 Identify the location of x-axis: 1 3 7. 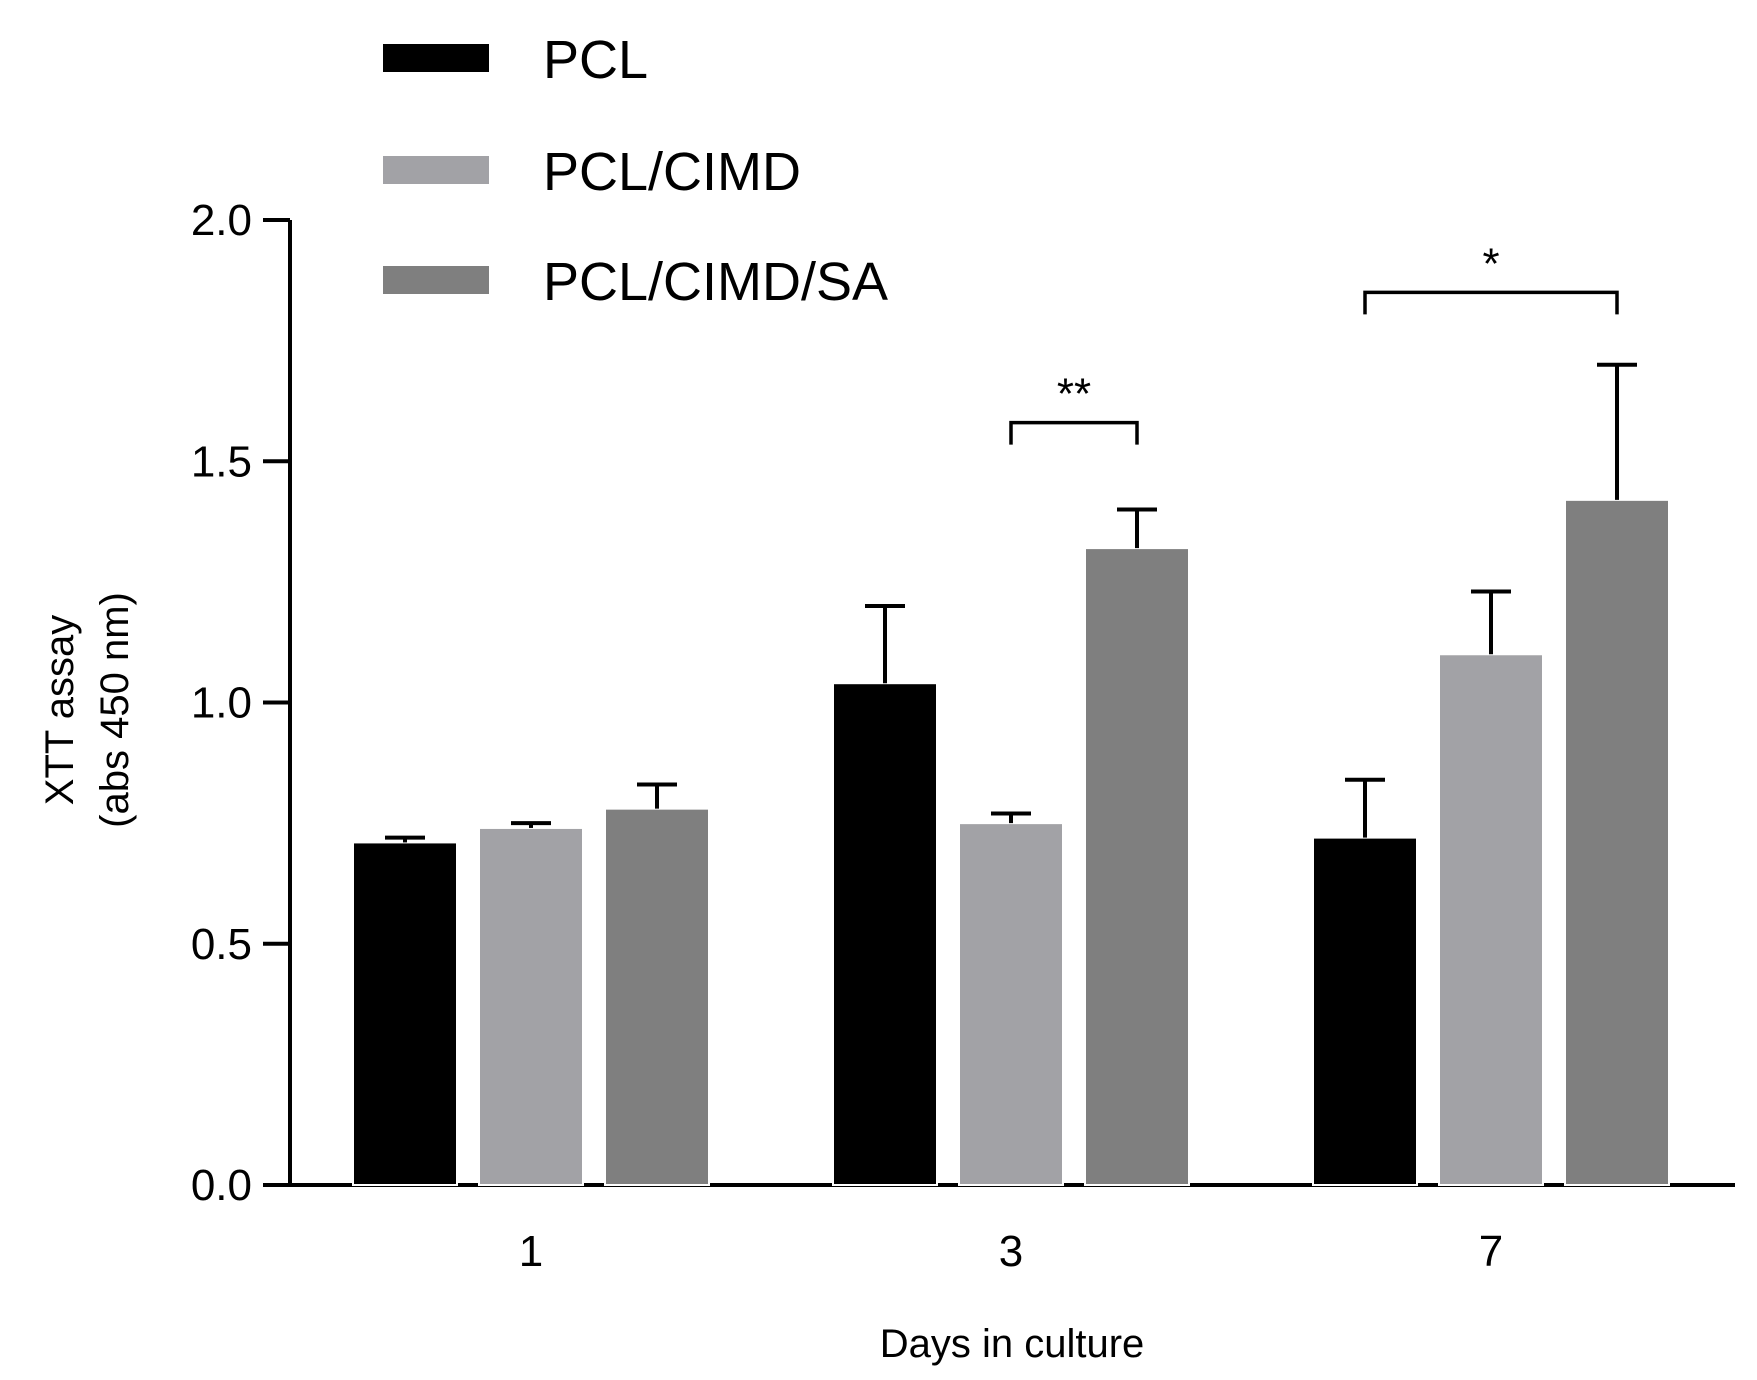
(999, 1229).